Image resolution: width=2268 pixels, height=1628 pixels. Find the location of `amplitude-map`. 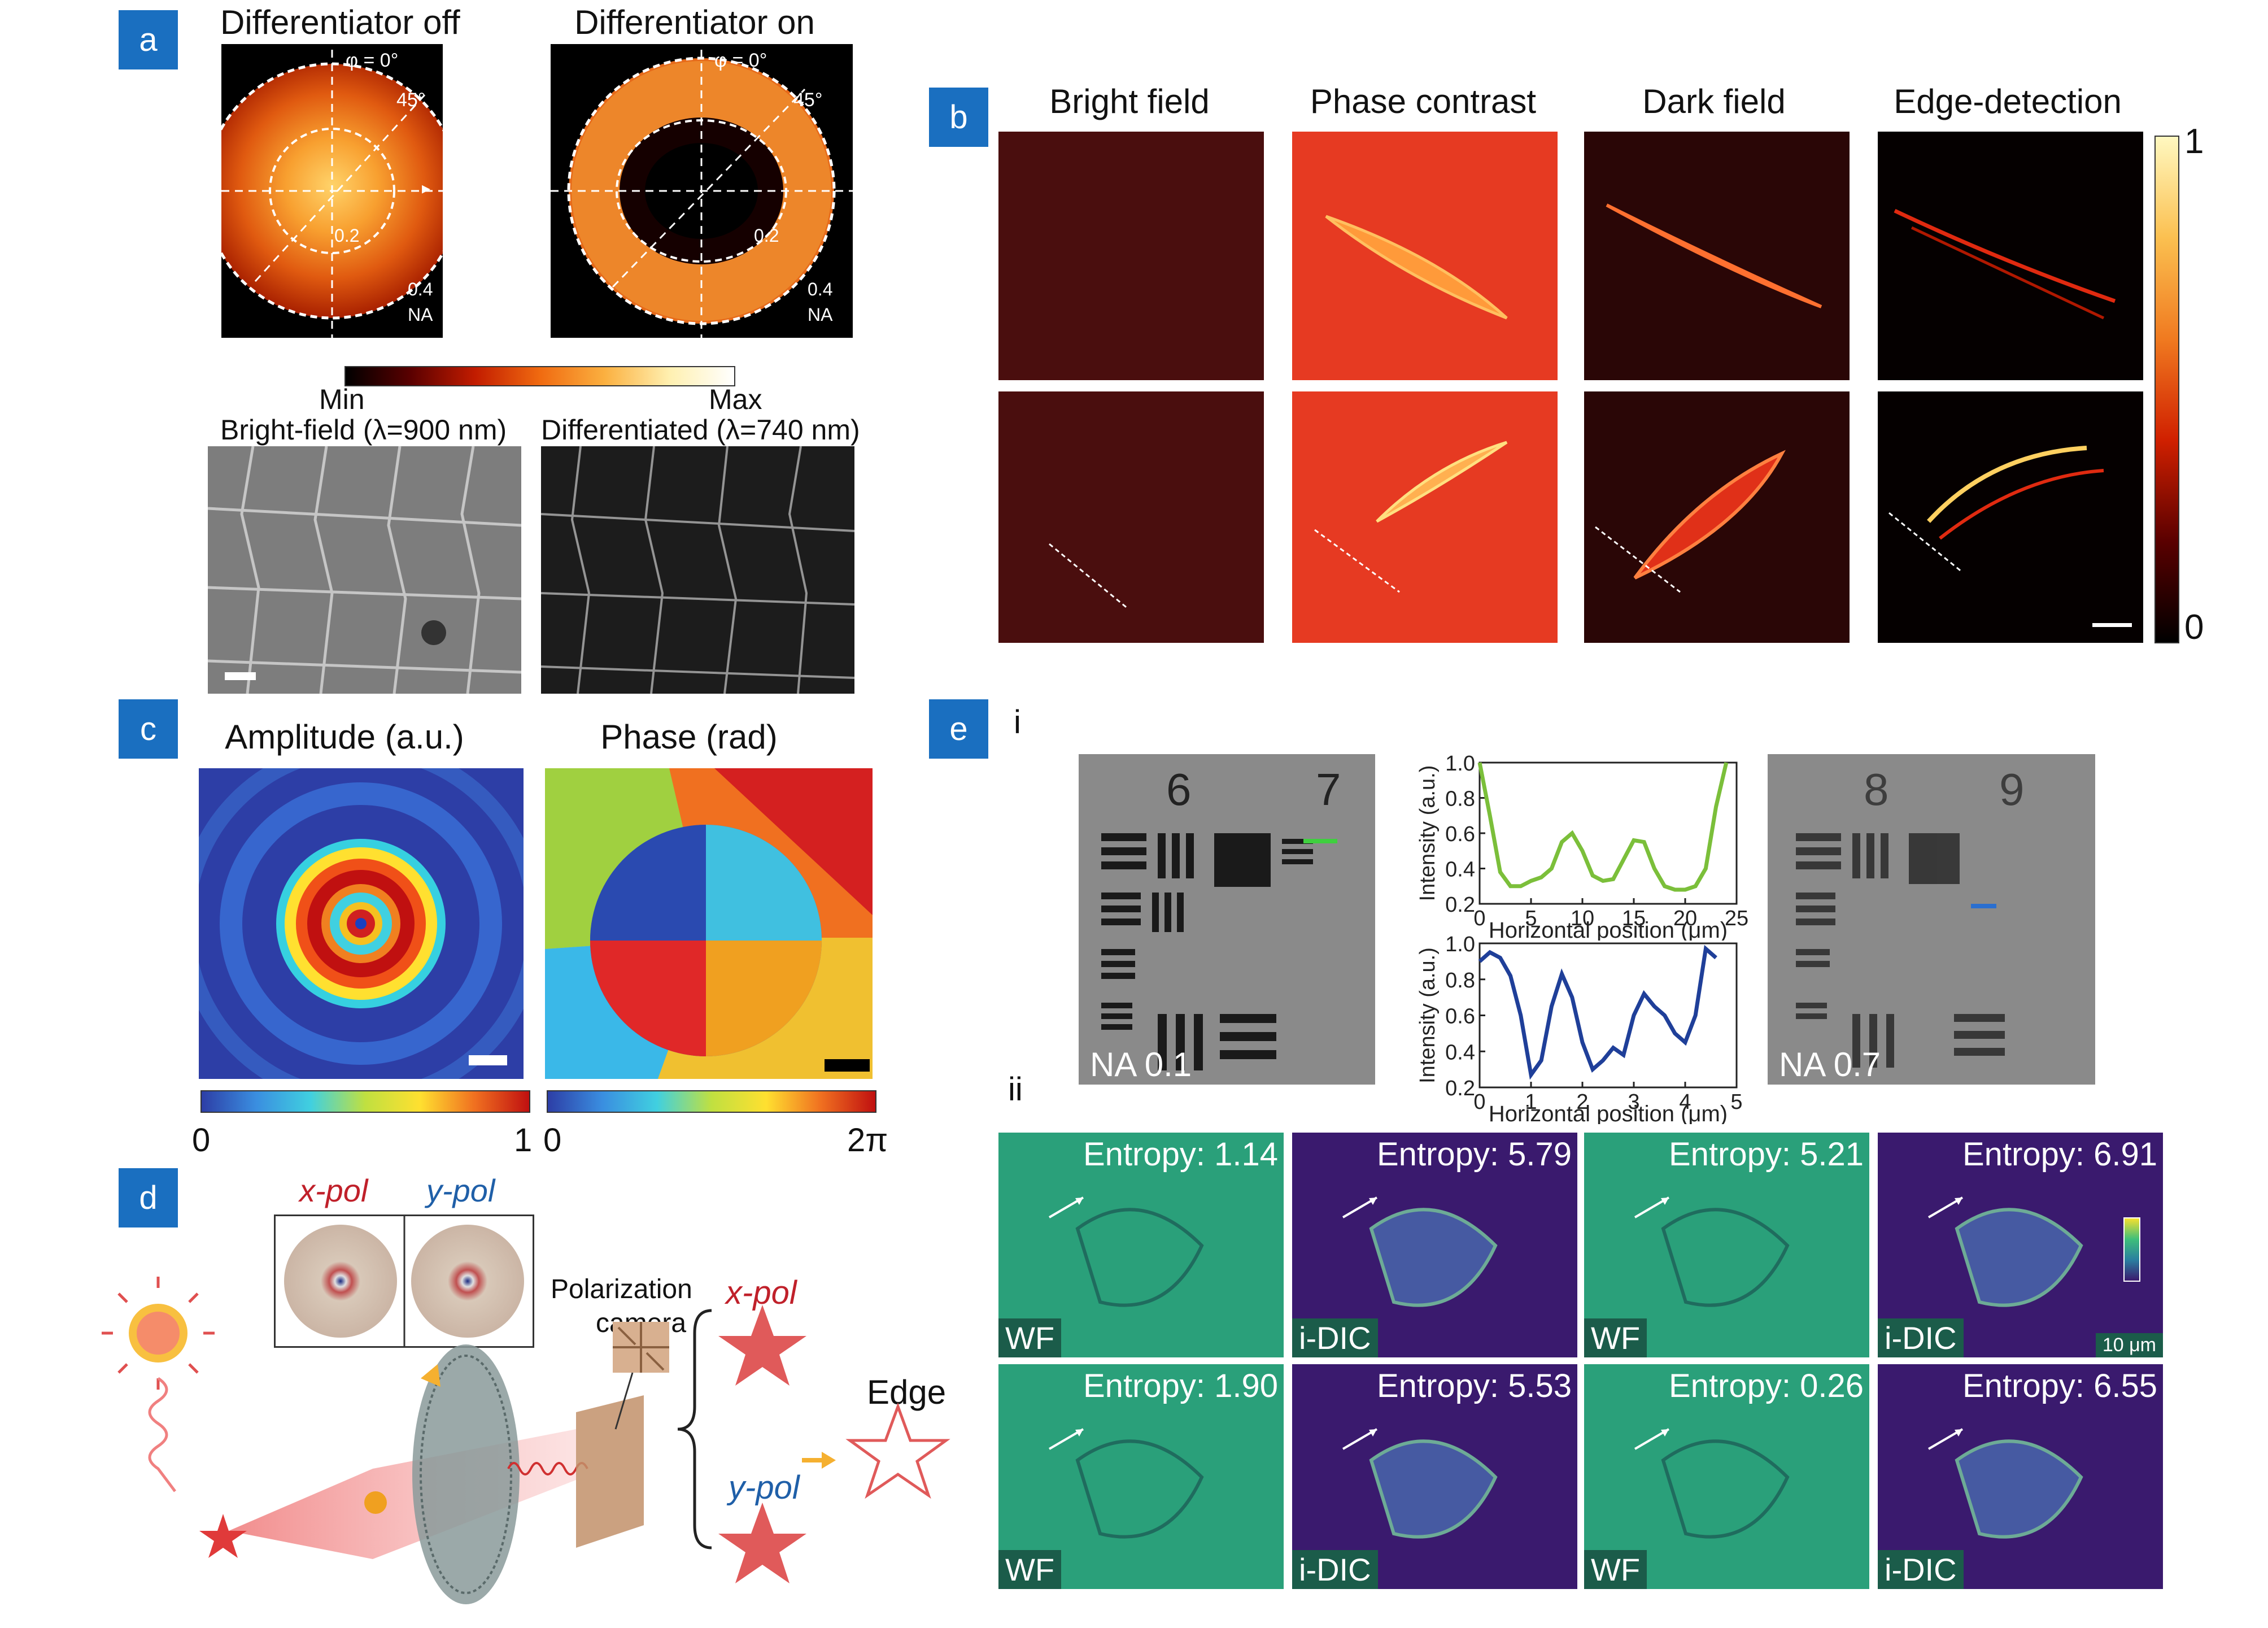

amplitude-map is located at coordinates (362, 924).